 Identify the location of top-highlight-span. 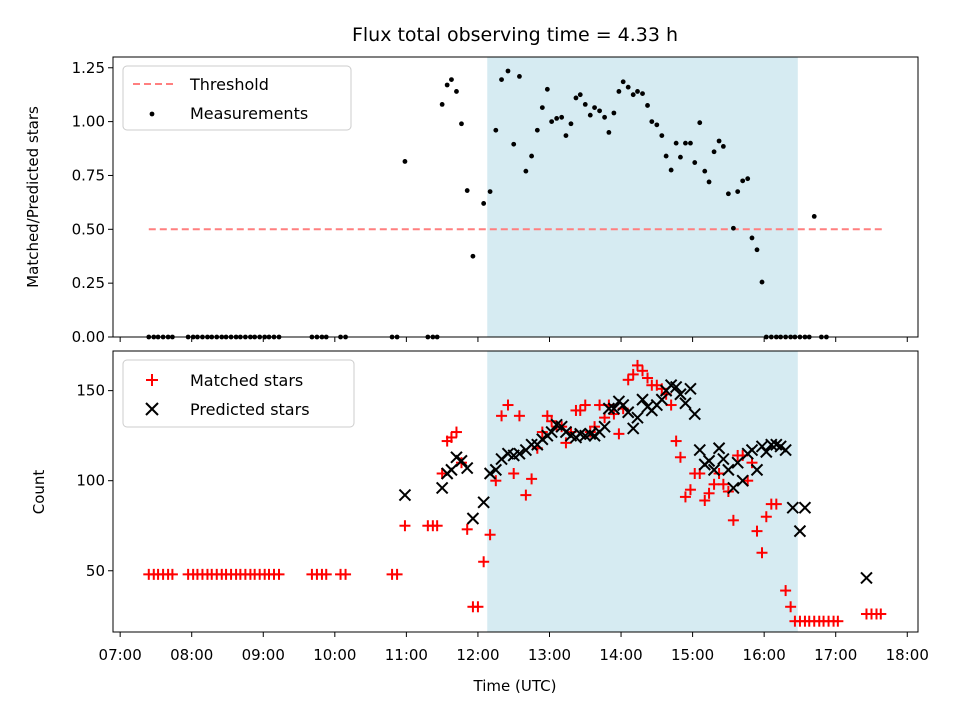
(642, 197).